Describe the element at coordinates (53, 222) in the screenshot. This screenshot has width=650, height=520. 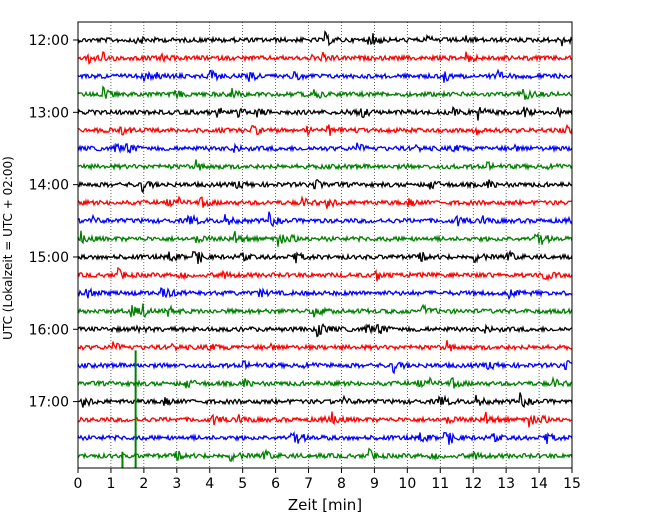
I see `y-axis-ticks: 12:00 13:00 14:00 15:00 16:00 17:00` at that location.